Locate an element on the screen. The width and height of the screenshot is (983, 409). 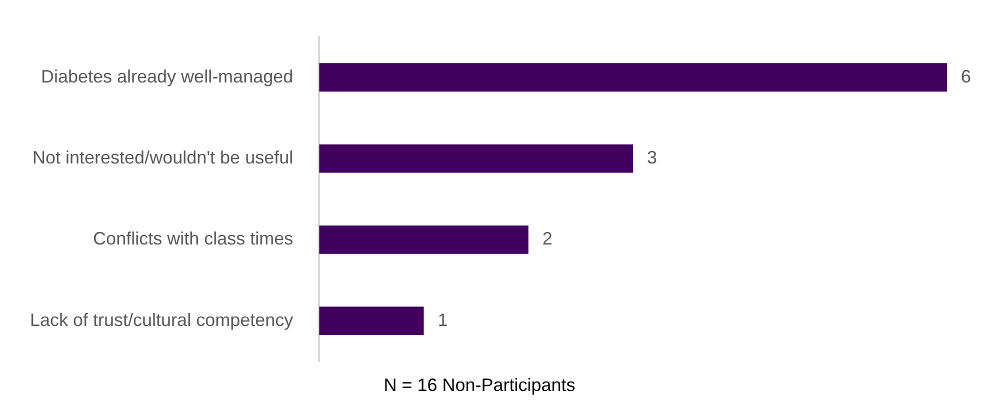
y-tick-label: Lack of trust/cultural competency is located at coordinates (162, 320).